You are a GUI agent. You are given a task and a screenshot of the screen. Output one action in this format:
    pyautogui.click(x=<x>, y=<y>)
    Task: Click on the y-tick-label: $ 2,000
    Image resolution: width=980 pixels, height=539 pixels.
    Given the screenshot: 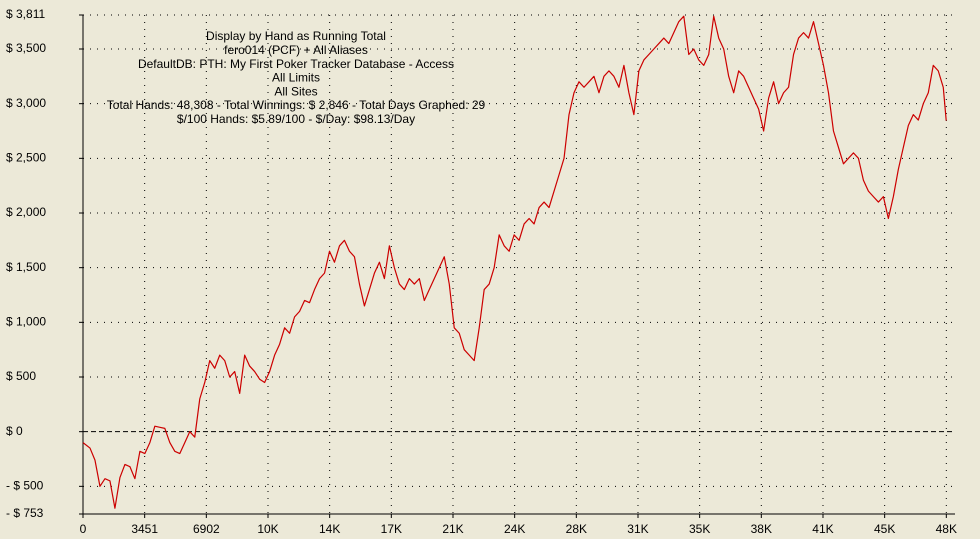 What is the action you would take?
    pyautogui.click(x=26, y=212)
    